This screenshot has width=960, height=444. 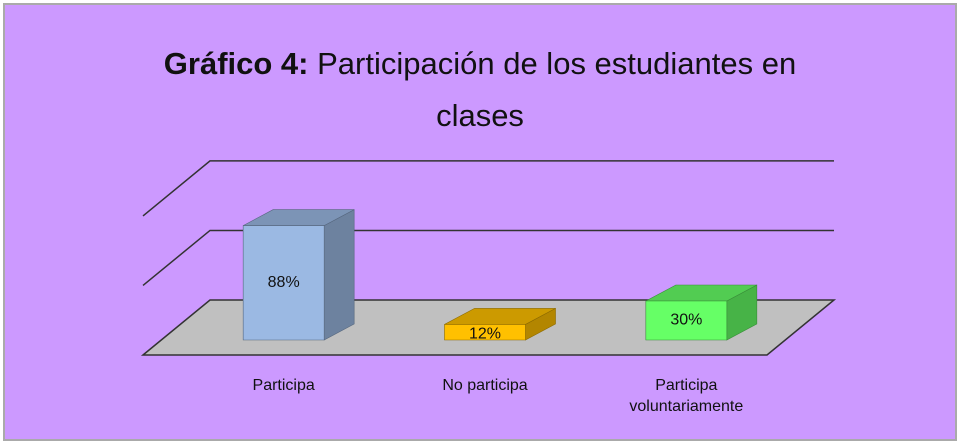 What do you see at coordinates (686, 396) in the screenshot?
I see `x-tick-label: Participa voluntariamente` at bounding box center [686, 396].